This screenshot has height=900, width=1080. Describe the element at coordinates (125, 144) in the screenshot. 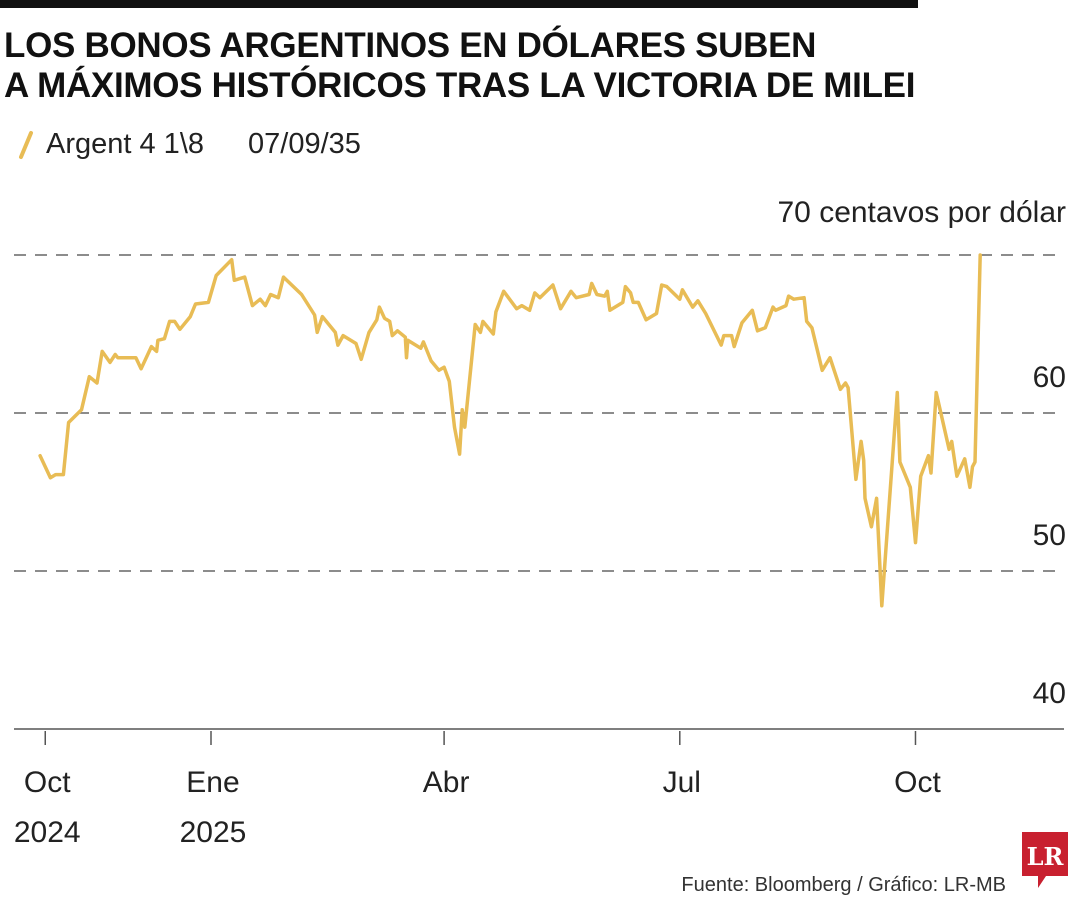

I see `legend-series-name: Argent 4 1\8` at that location.